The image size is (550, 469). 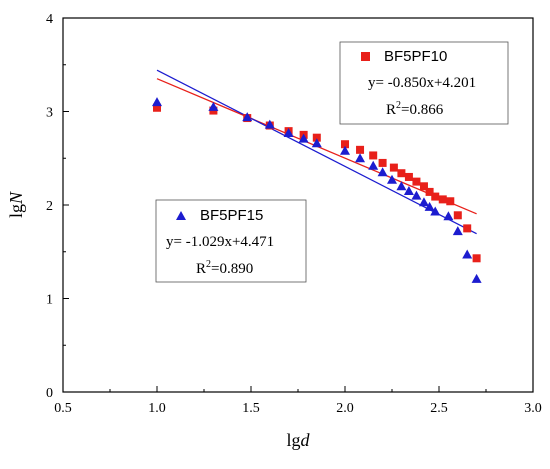 What do you see at coordinates (157, 408) in the screenshot?
I see `x-tick-label: 1.0` at bounding box center [157, 408].